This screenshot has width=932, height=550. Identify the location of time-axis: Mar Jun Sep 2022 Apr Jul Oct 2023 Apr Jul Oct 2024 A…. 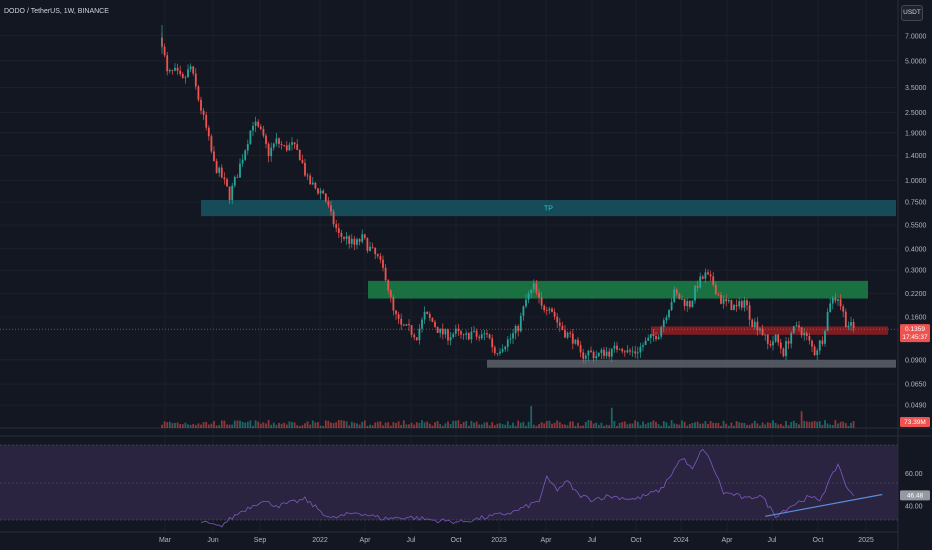
(516, 540).